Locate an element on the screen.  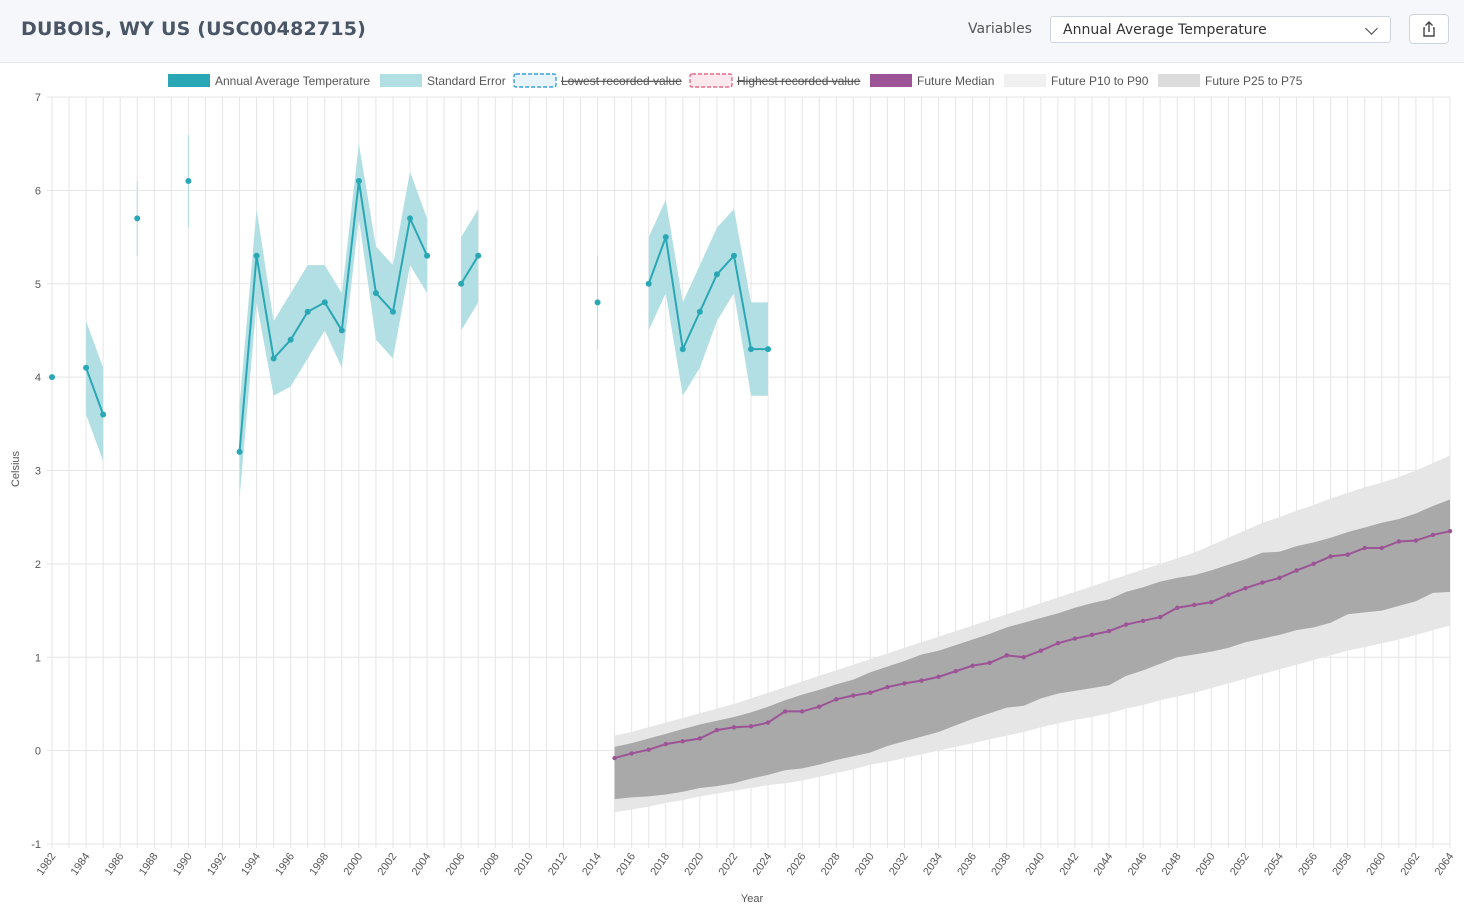
legend-label: Standard Error is located at coordinates (466, 81).